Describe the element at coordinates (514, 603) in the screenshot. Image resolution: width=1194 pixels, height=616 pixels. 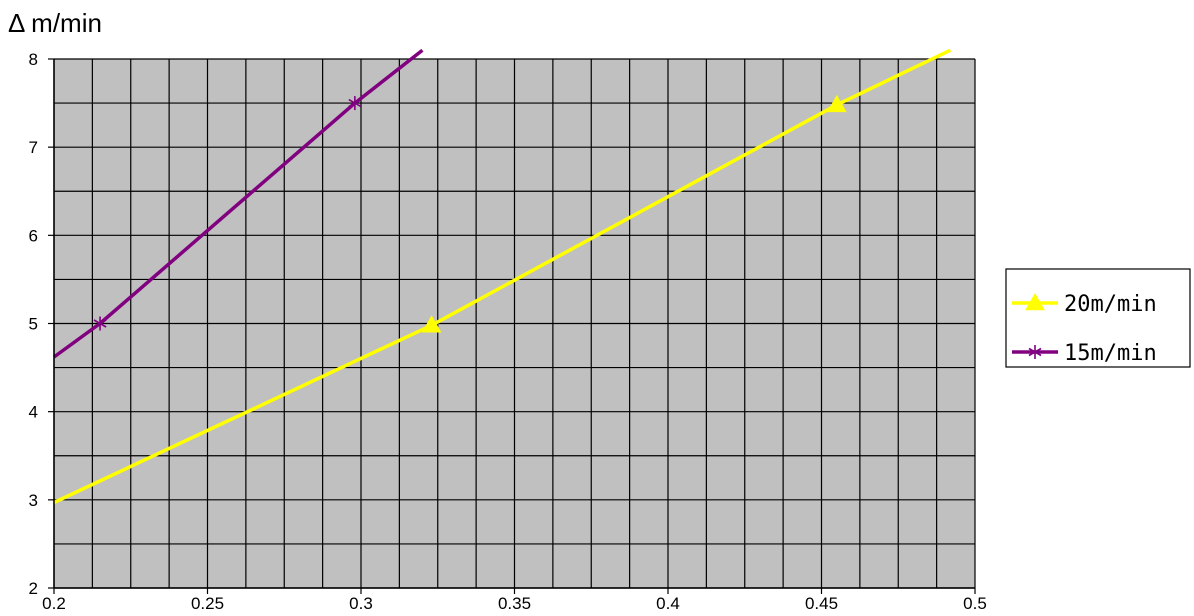
I see `x-tick-label: 0.35` at that location.